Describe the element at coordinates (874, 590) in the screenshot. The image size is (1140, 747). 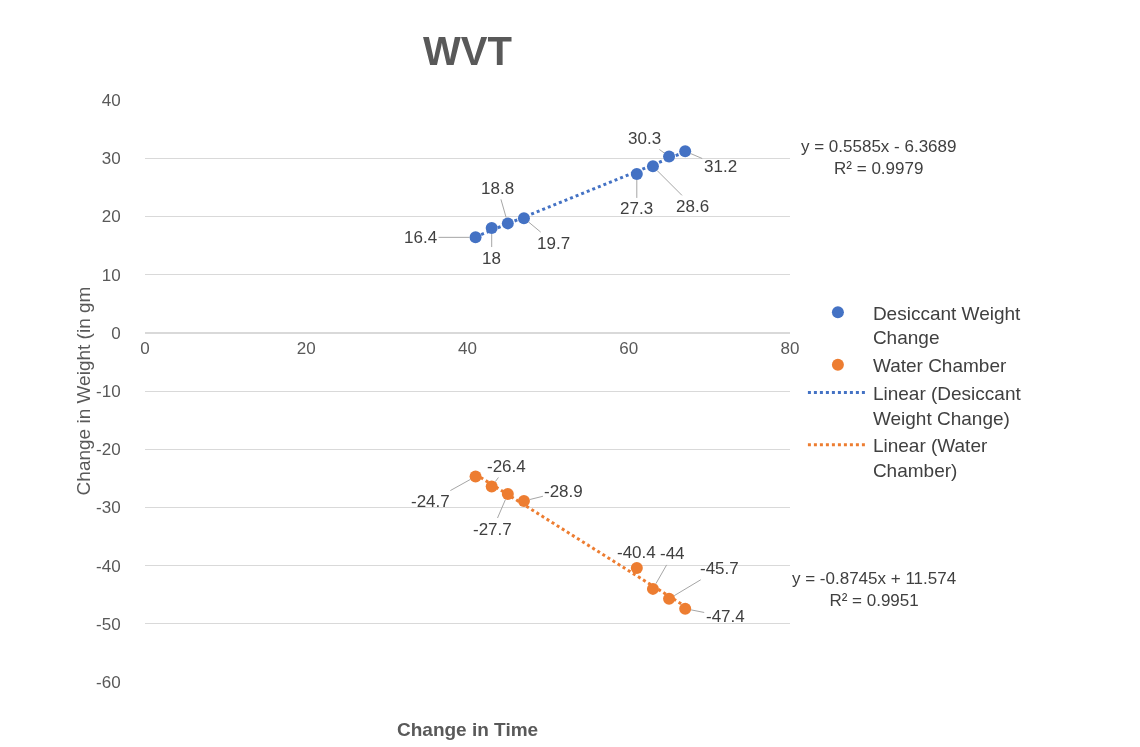
I see `text: y = -0.8745x + 11.574 R² = 0.9951` at that location.